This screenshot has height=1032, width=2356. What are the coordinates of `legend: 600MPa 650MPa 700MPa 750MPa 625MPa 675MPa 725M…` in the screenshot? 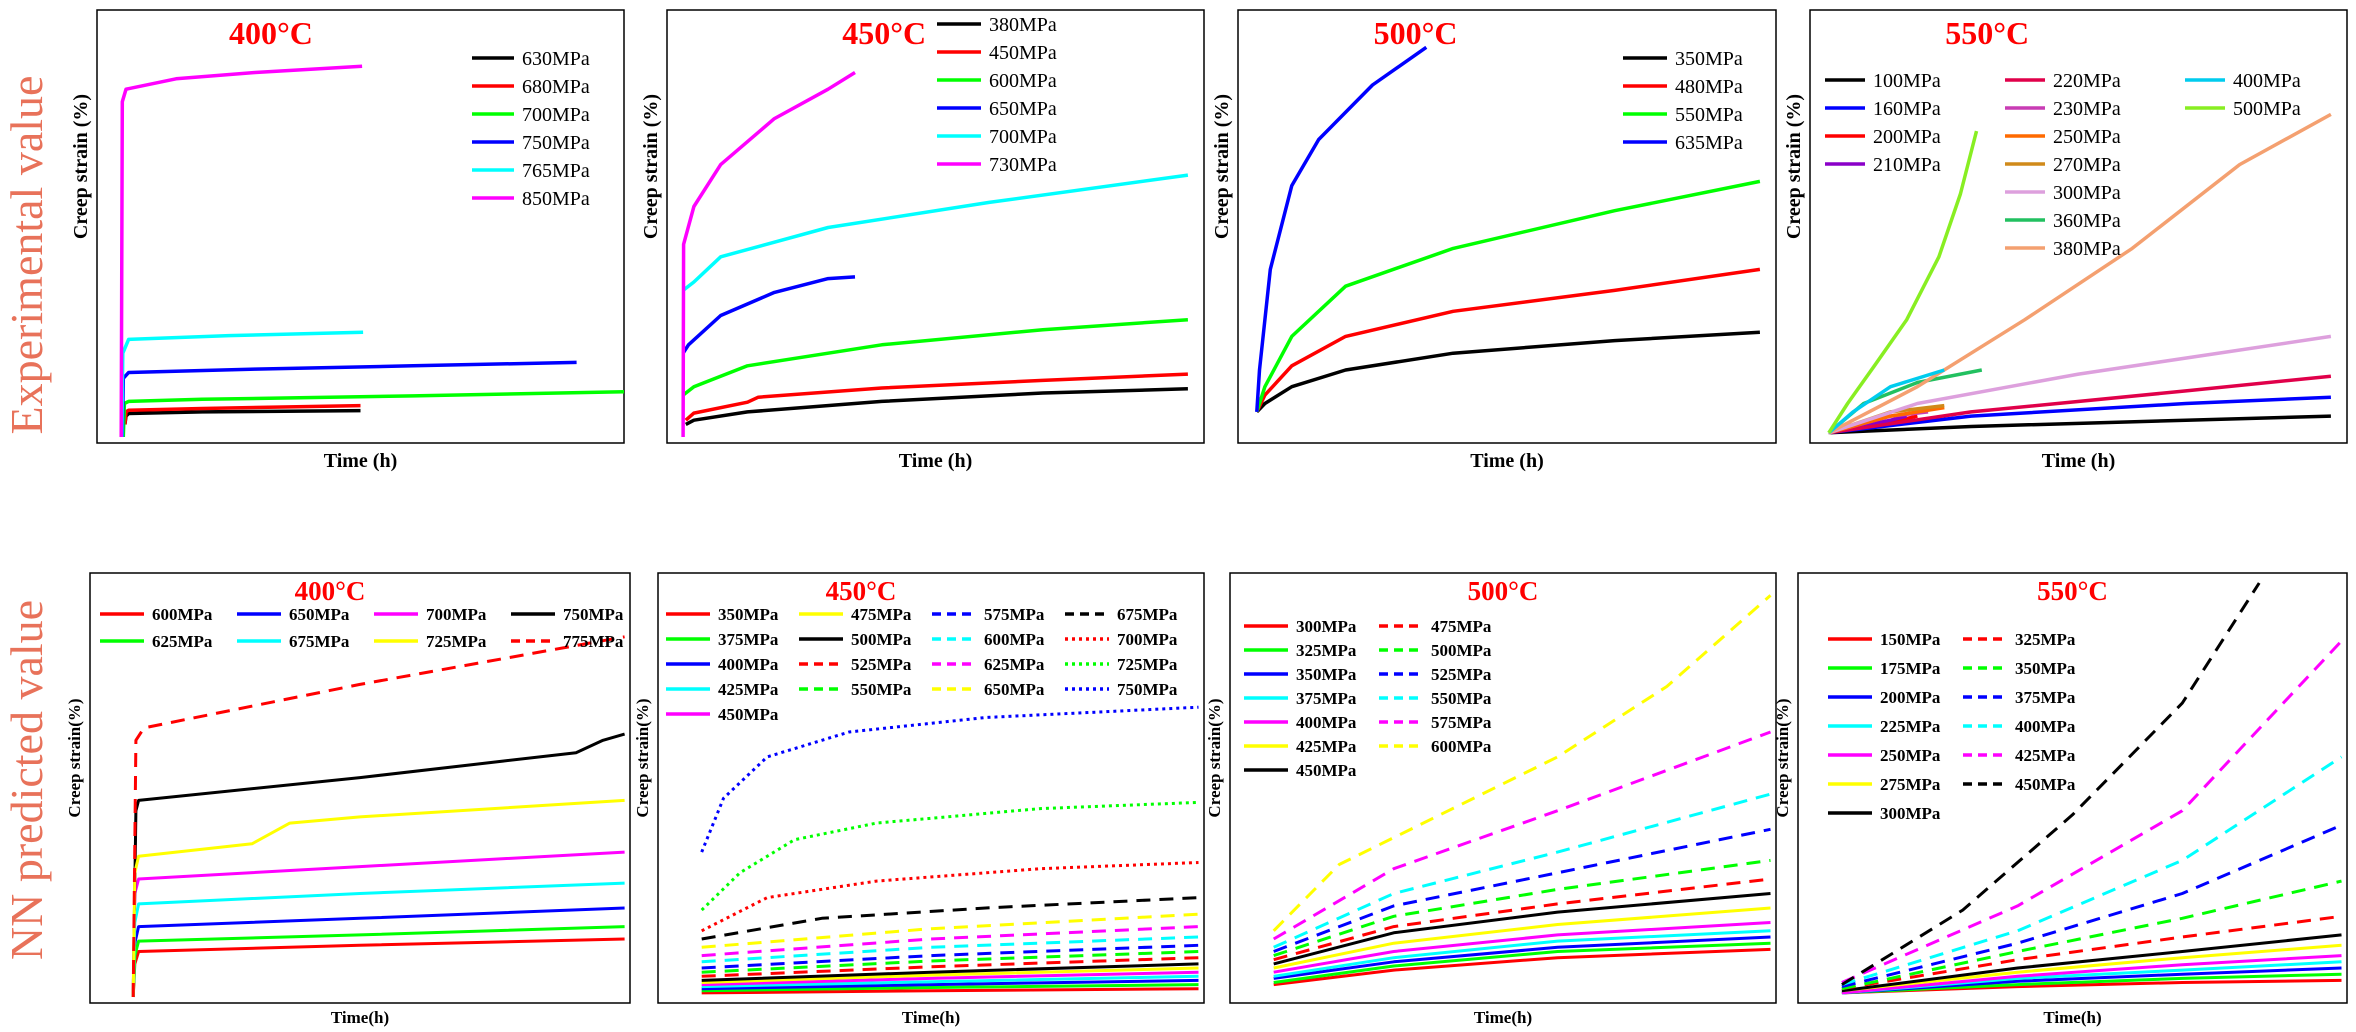 It's located at (362, 628).